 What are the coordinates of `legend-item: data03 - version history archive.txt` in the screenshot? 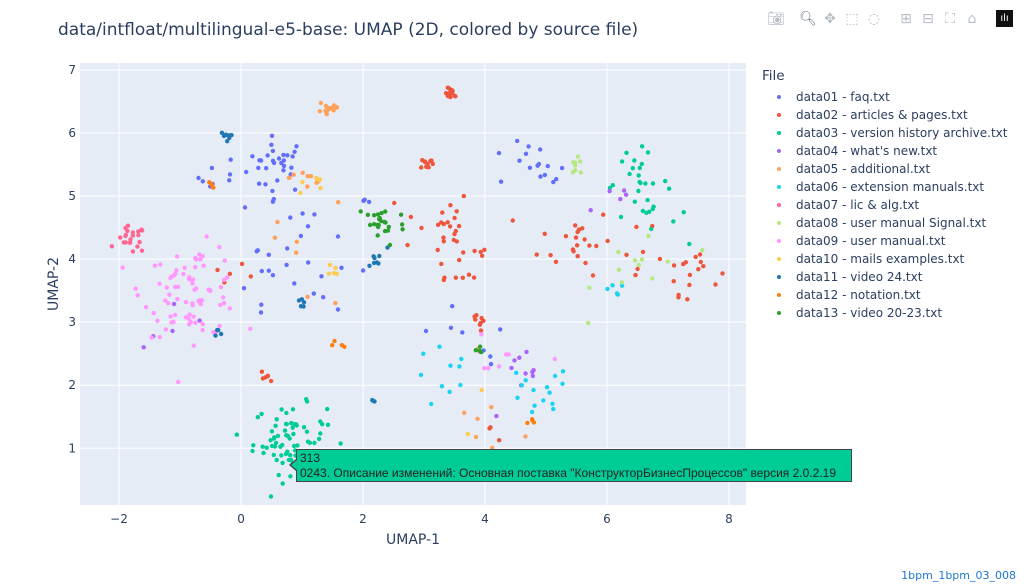 It's located at (884, 133).